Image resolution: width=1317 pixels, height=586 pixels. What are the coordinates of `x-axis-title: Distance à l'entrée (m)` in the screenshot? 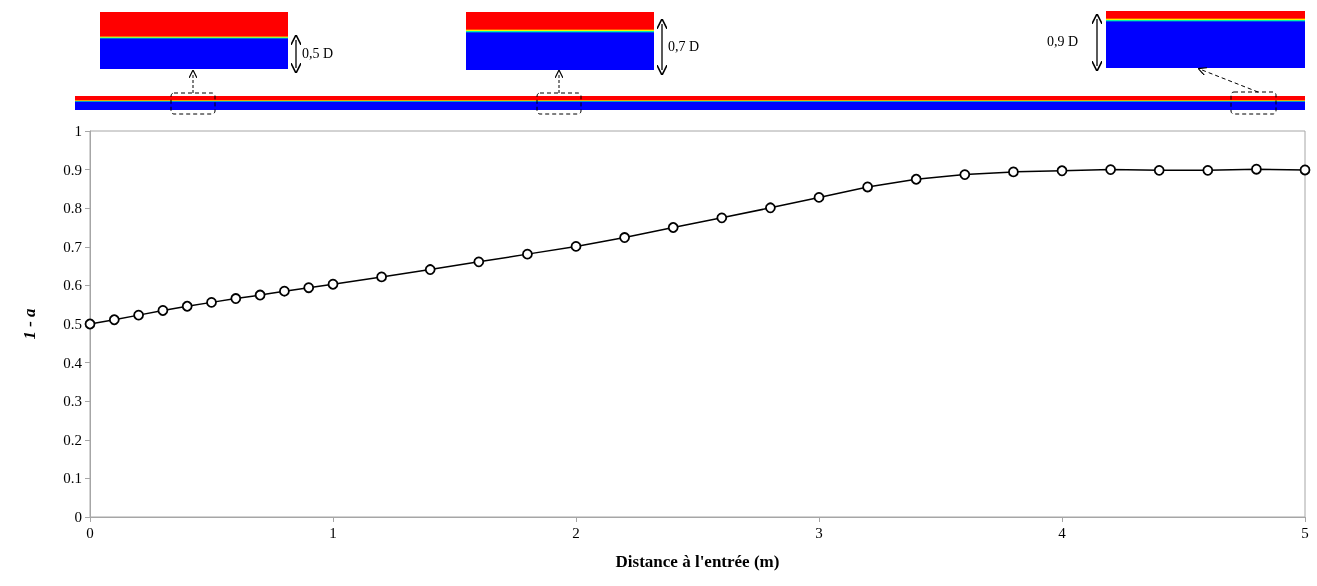 It's located at (697, 561).